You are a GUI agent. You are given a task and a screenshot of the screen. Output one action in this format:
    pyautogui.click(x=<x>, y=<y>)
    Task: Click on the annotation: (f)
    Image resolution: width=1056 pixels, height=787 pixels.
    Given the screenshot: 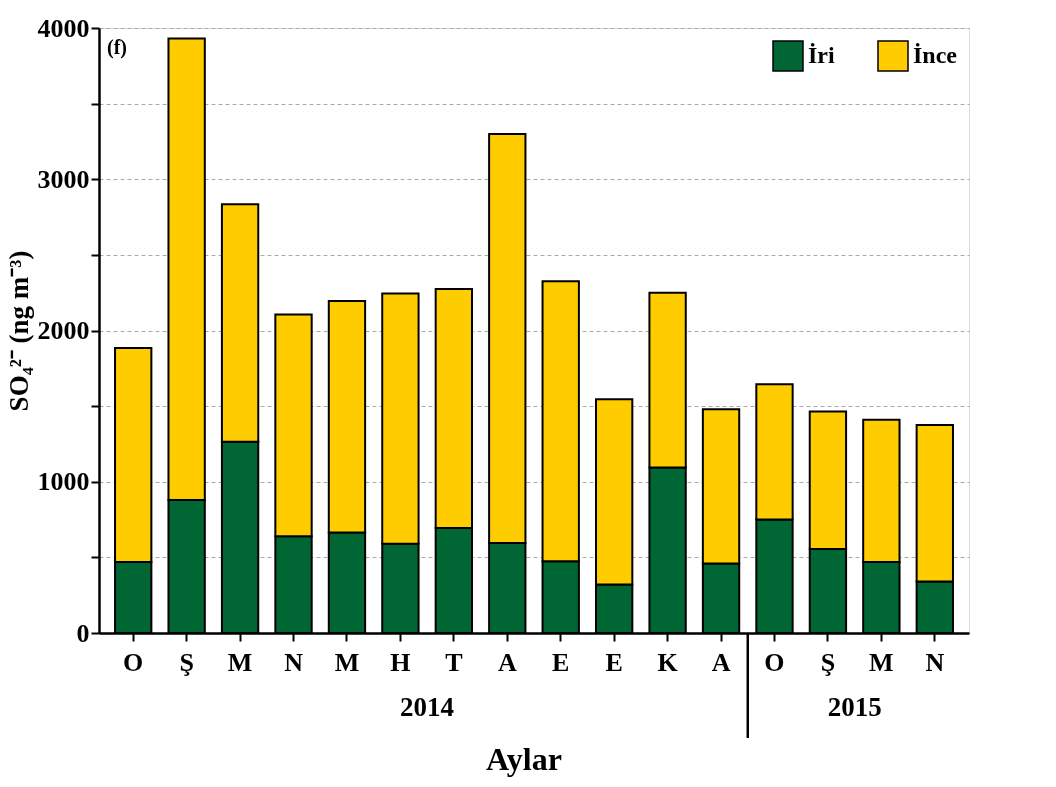 What is the action you would take?
    pyautogui.click(x=117, y=47)
    